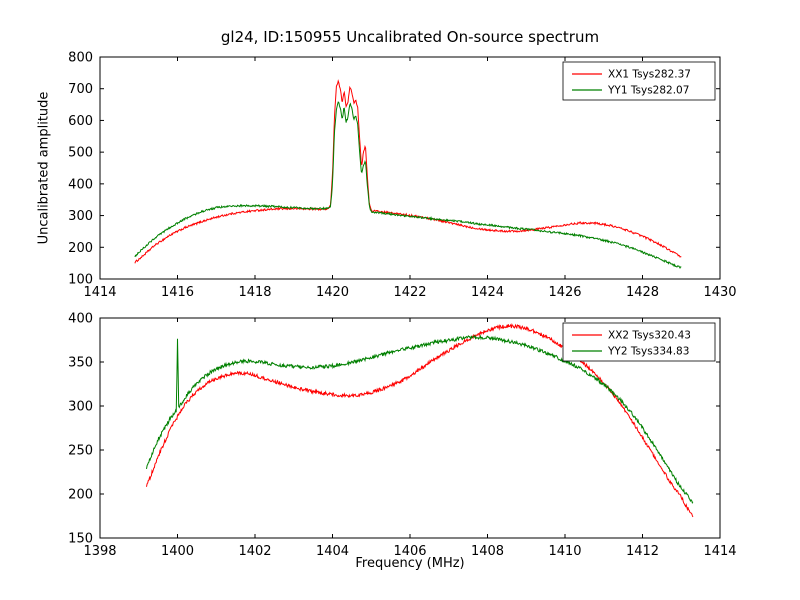 Image resolution: width=800 pixels, height=600 pixels. What do you see at coordinates (648, 352) in the screenshot?
I see `legend-label: YY2 Tsys334.83` at bounding box center [648, 352].